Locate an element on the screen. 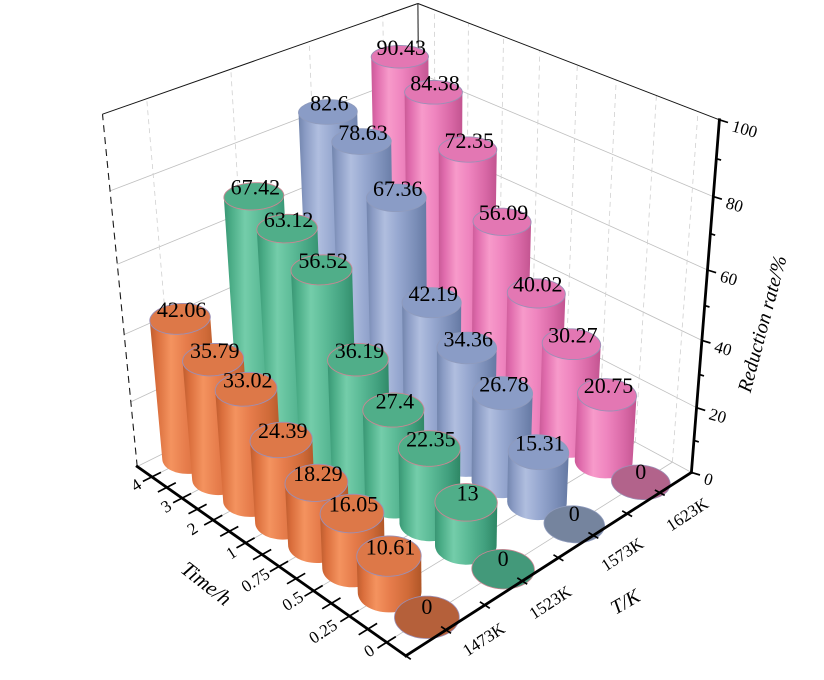 The image size is (824, 680). svg-text: 80 is located at coordinates (735, 204).